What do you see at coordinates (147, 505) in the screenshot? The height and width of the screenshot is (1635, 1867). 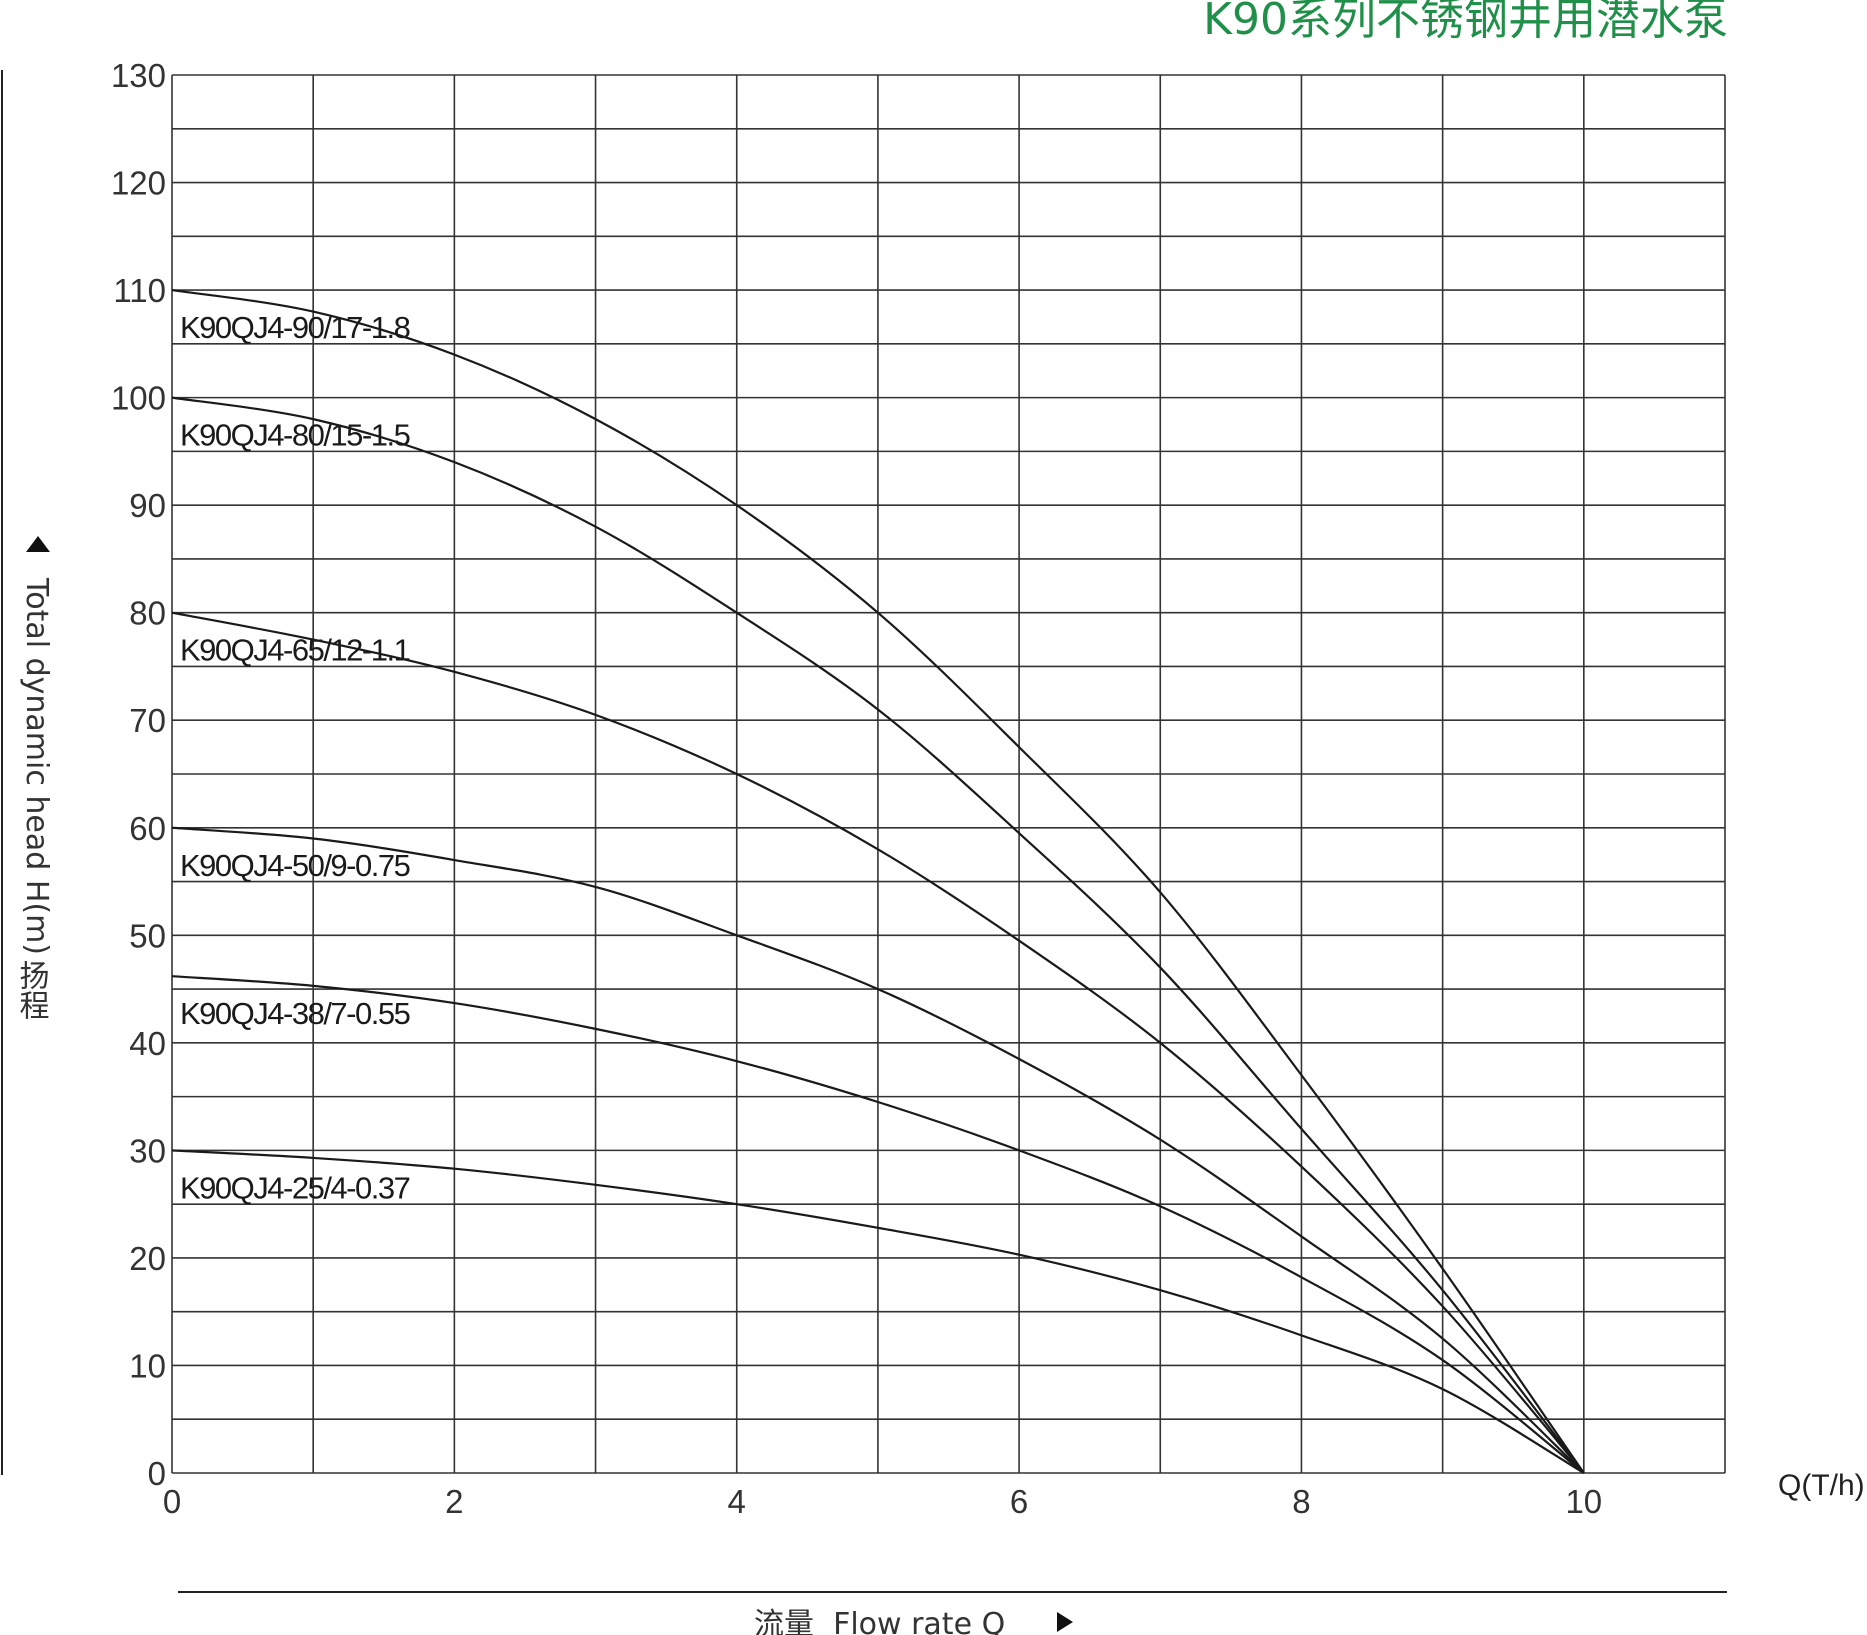 I see `y-tick-label: 90` at bounding box center [147, 505].